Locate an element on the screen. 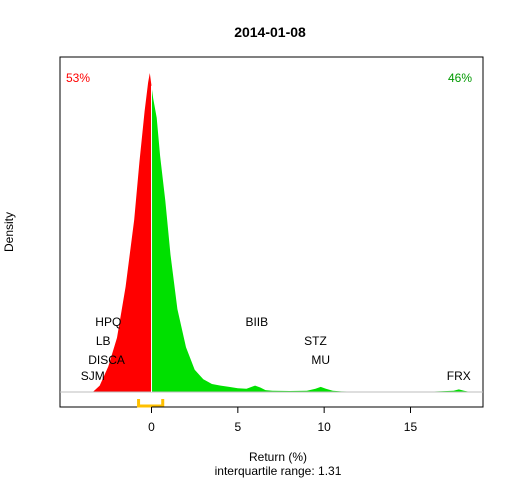  iqr-bracket is located at coordinates (151, 403).